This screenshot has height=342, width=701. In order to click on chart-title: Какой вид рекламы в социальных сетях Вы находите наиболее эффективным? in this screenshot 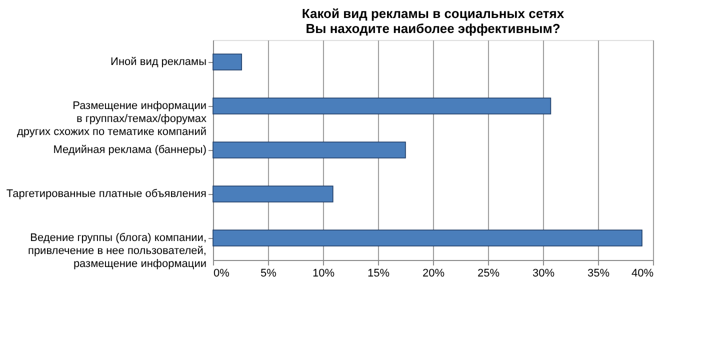, I will do `click(433, 21)`.